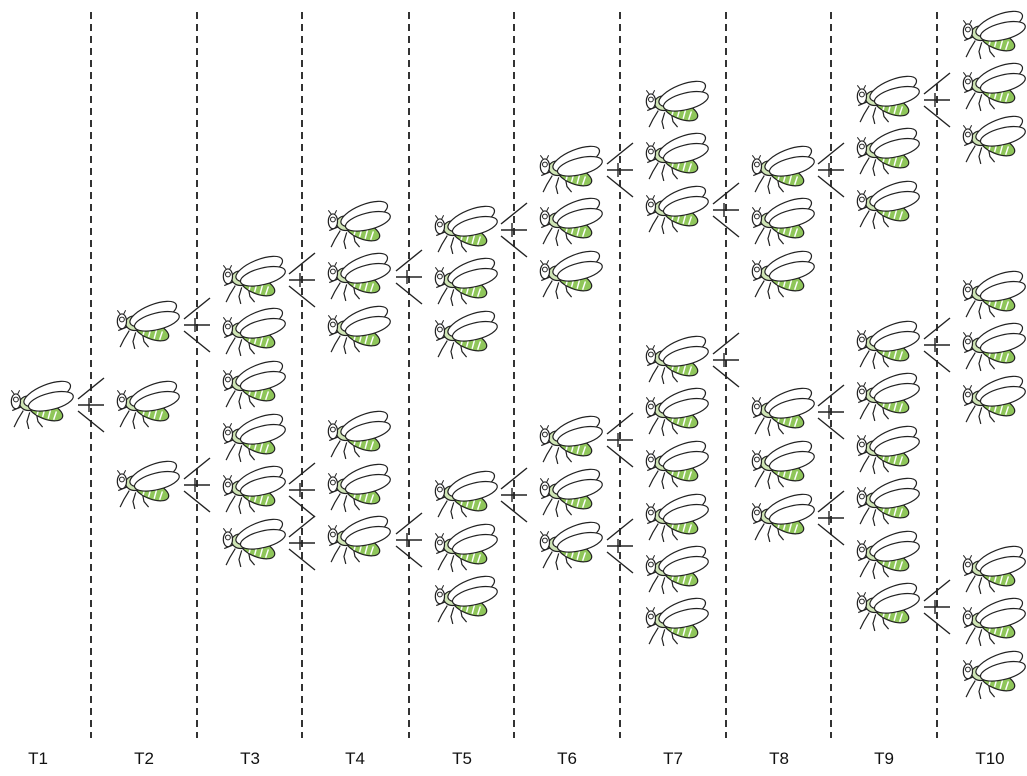 The image size is (1027, 776). I want to click on generation-label-t6: T6, so click(567, 758).